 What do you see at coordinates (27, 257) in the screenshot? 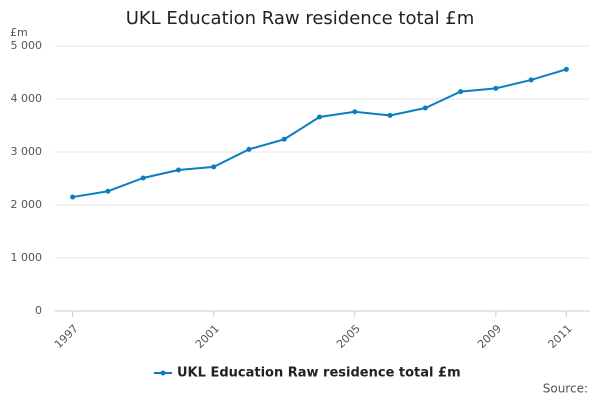
I see `y-tick-label: 1 000` at bounding box center [27, 257].